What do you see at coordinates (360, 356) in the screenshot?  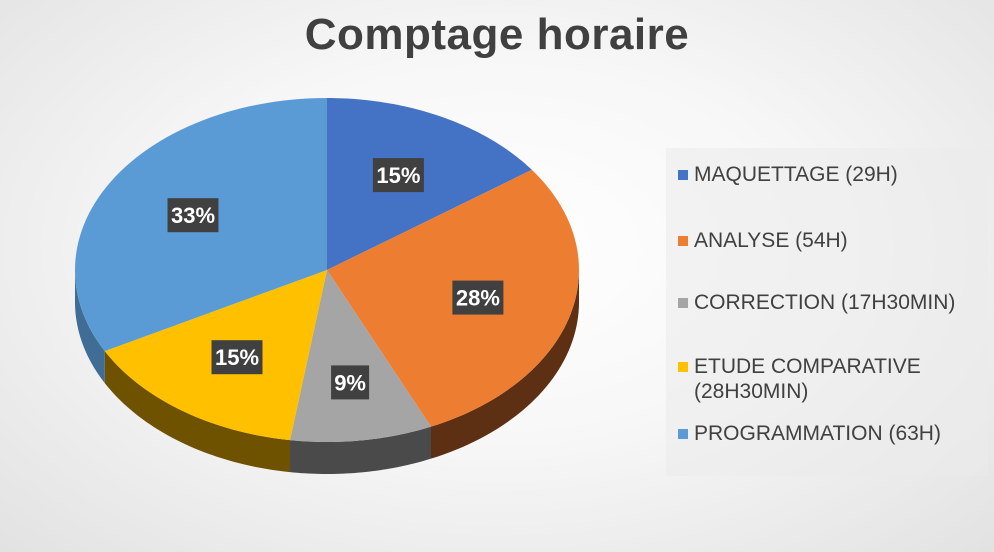 I see `pie-slice-correction` at bounding box center [360, 356].